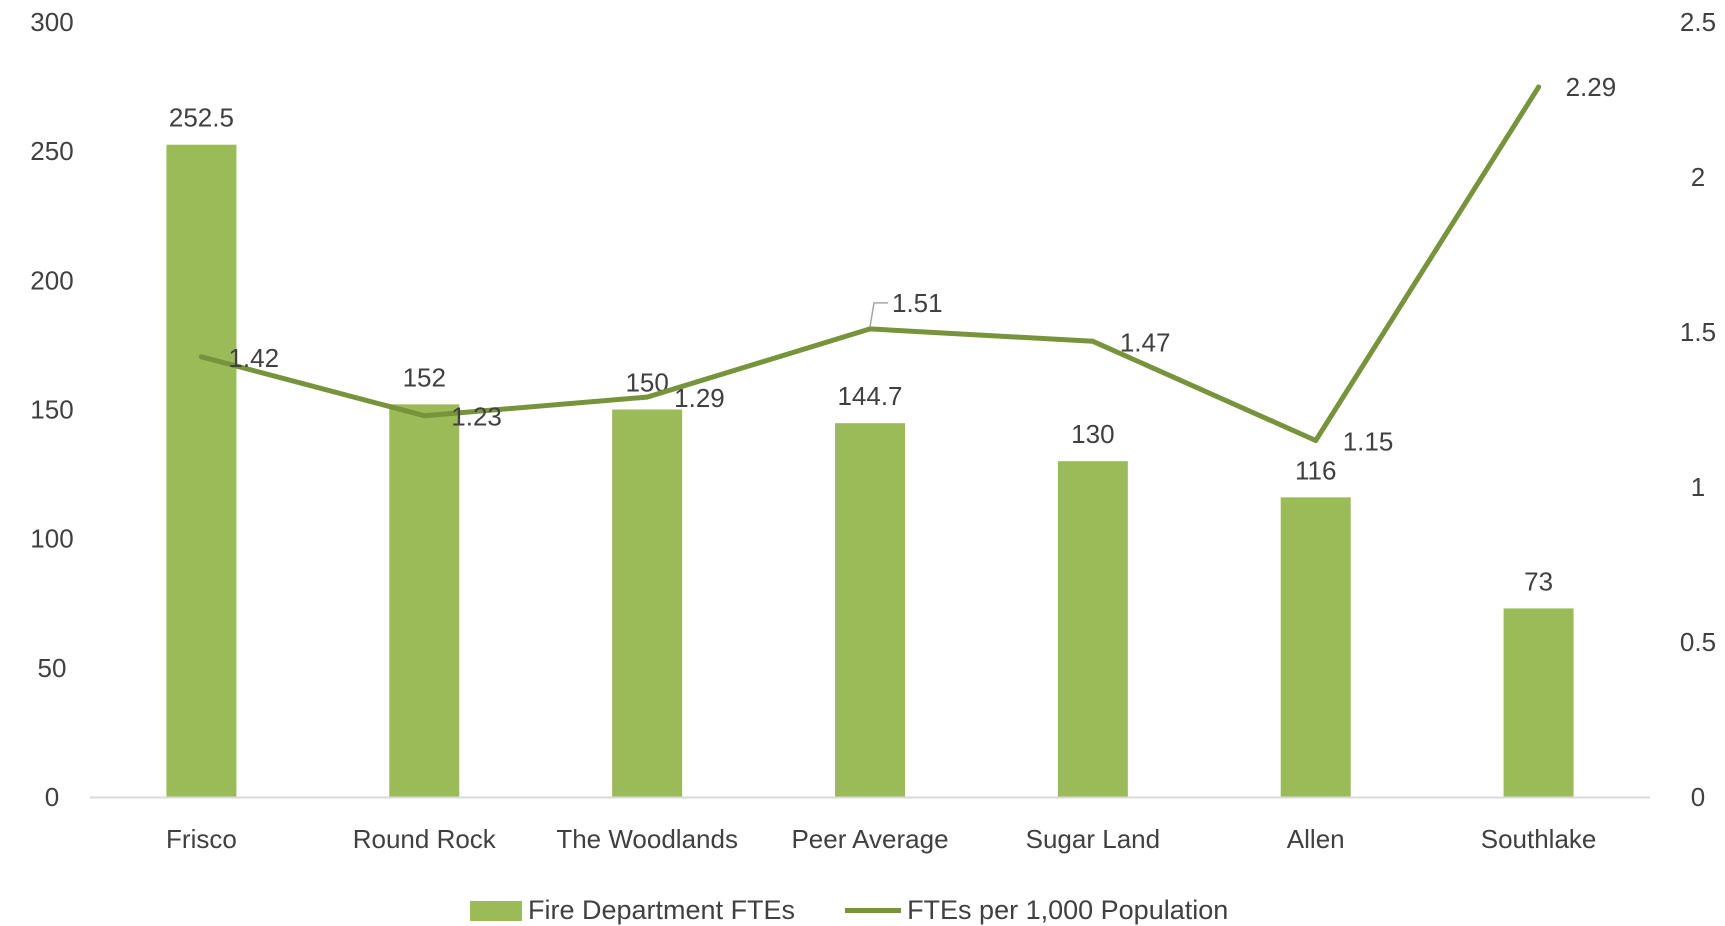  What do you see at coordinates (52, 797) in the screenshot?
I see `y-left-tick-label: 0` at bounding box center [52, 797].